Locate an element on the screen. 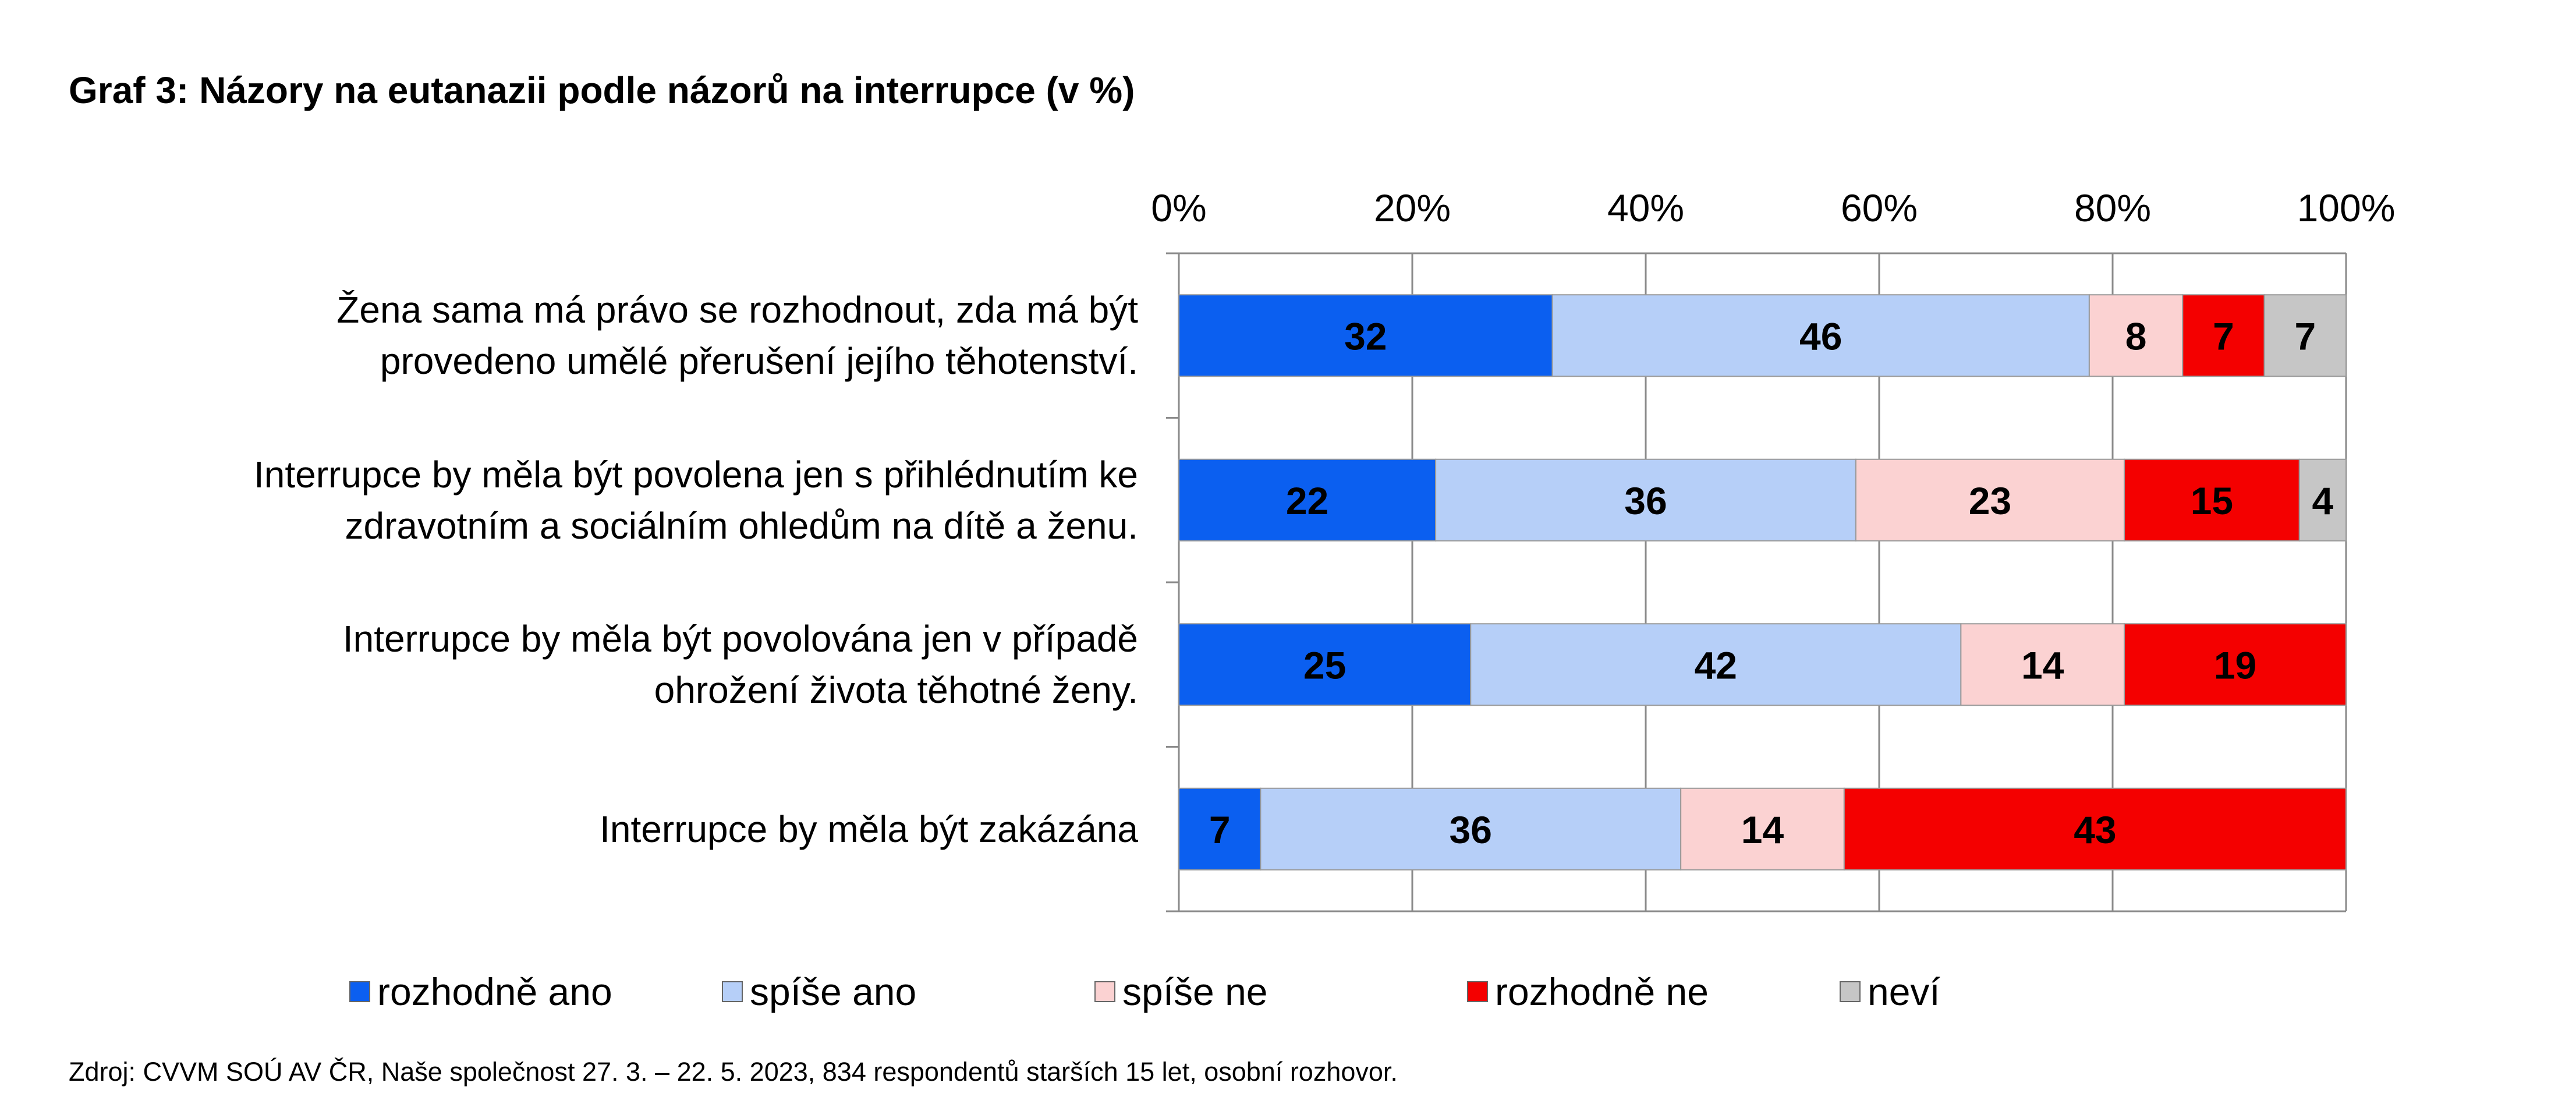  x-tick-label: 40% is located at coordinates (1645, 207).